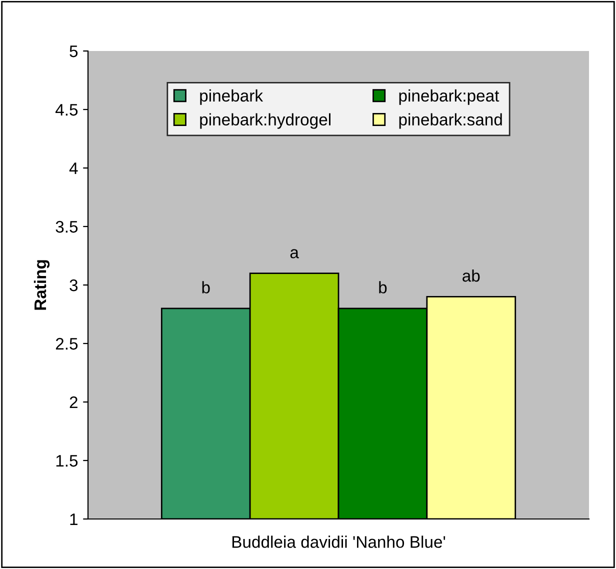 Image resolution: width=616 pixels, height=569 pixels. Describe the element at coordinates (74, 402) in the screenshot. I see `y-tick-label: 2` at that location.